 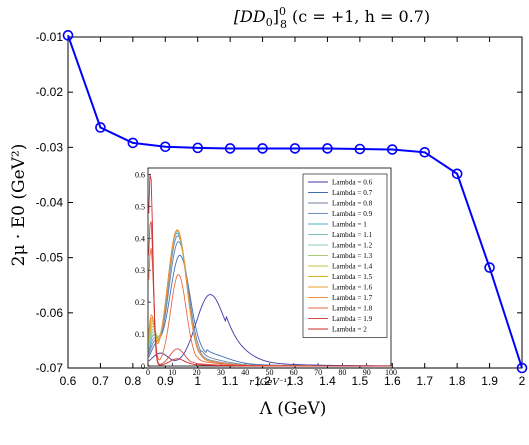 I want to click on y-tick-label: -0.04, so click(x=50, y=203).